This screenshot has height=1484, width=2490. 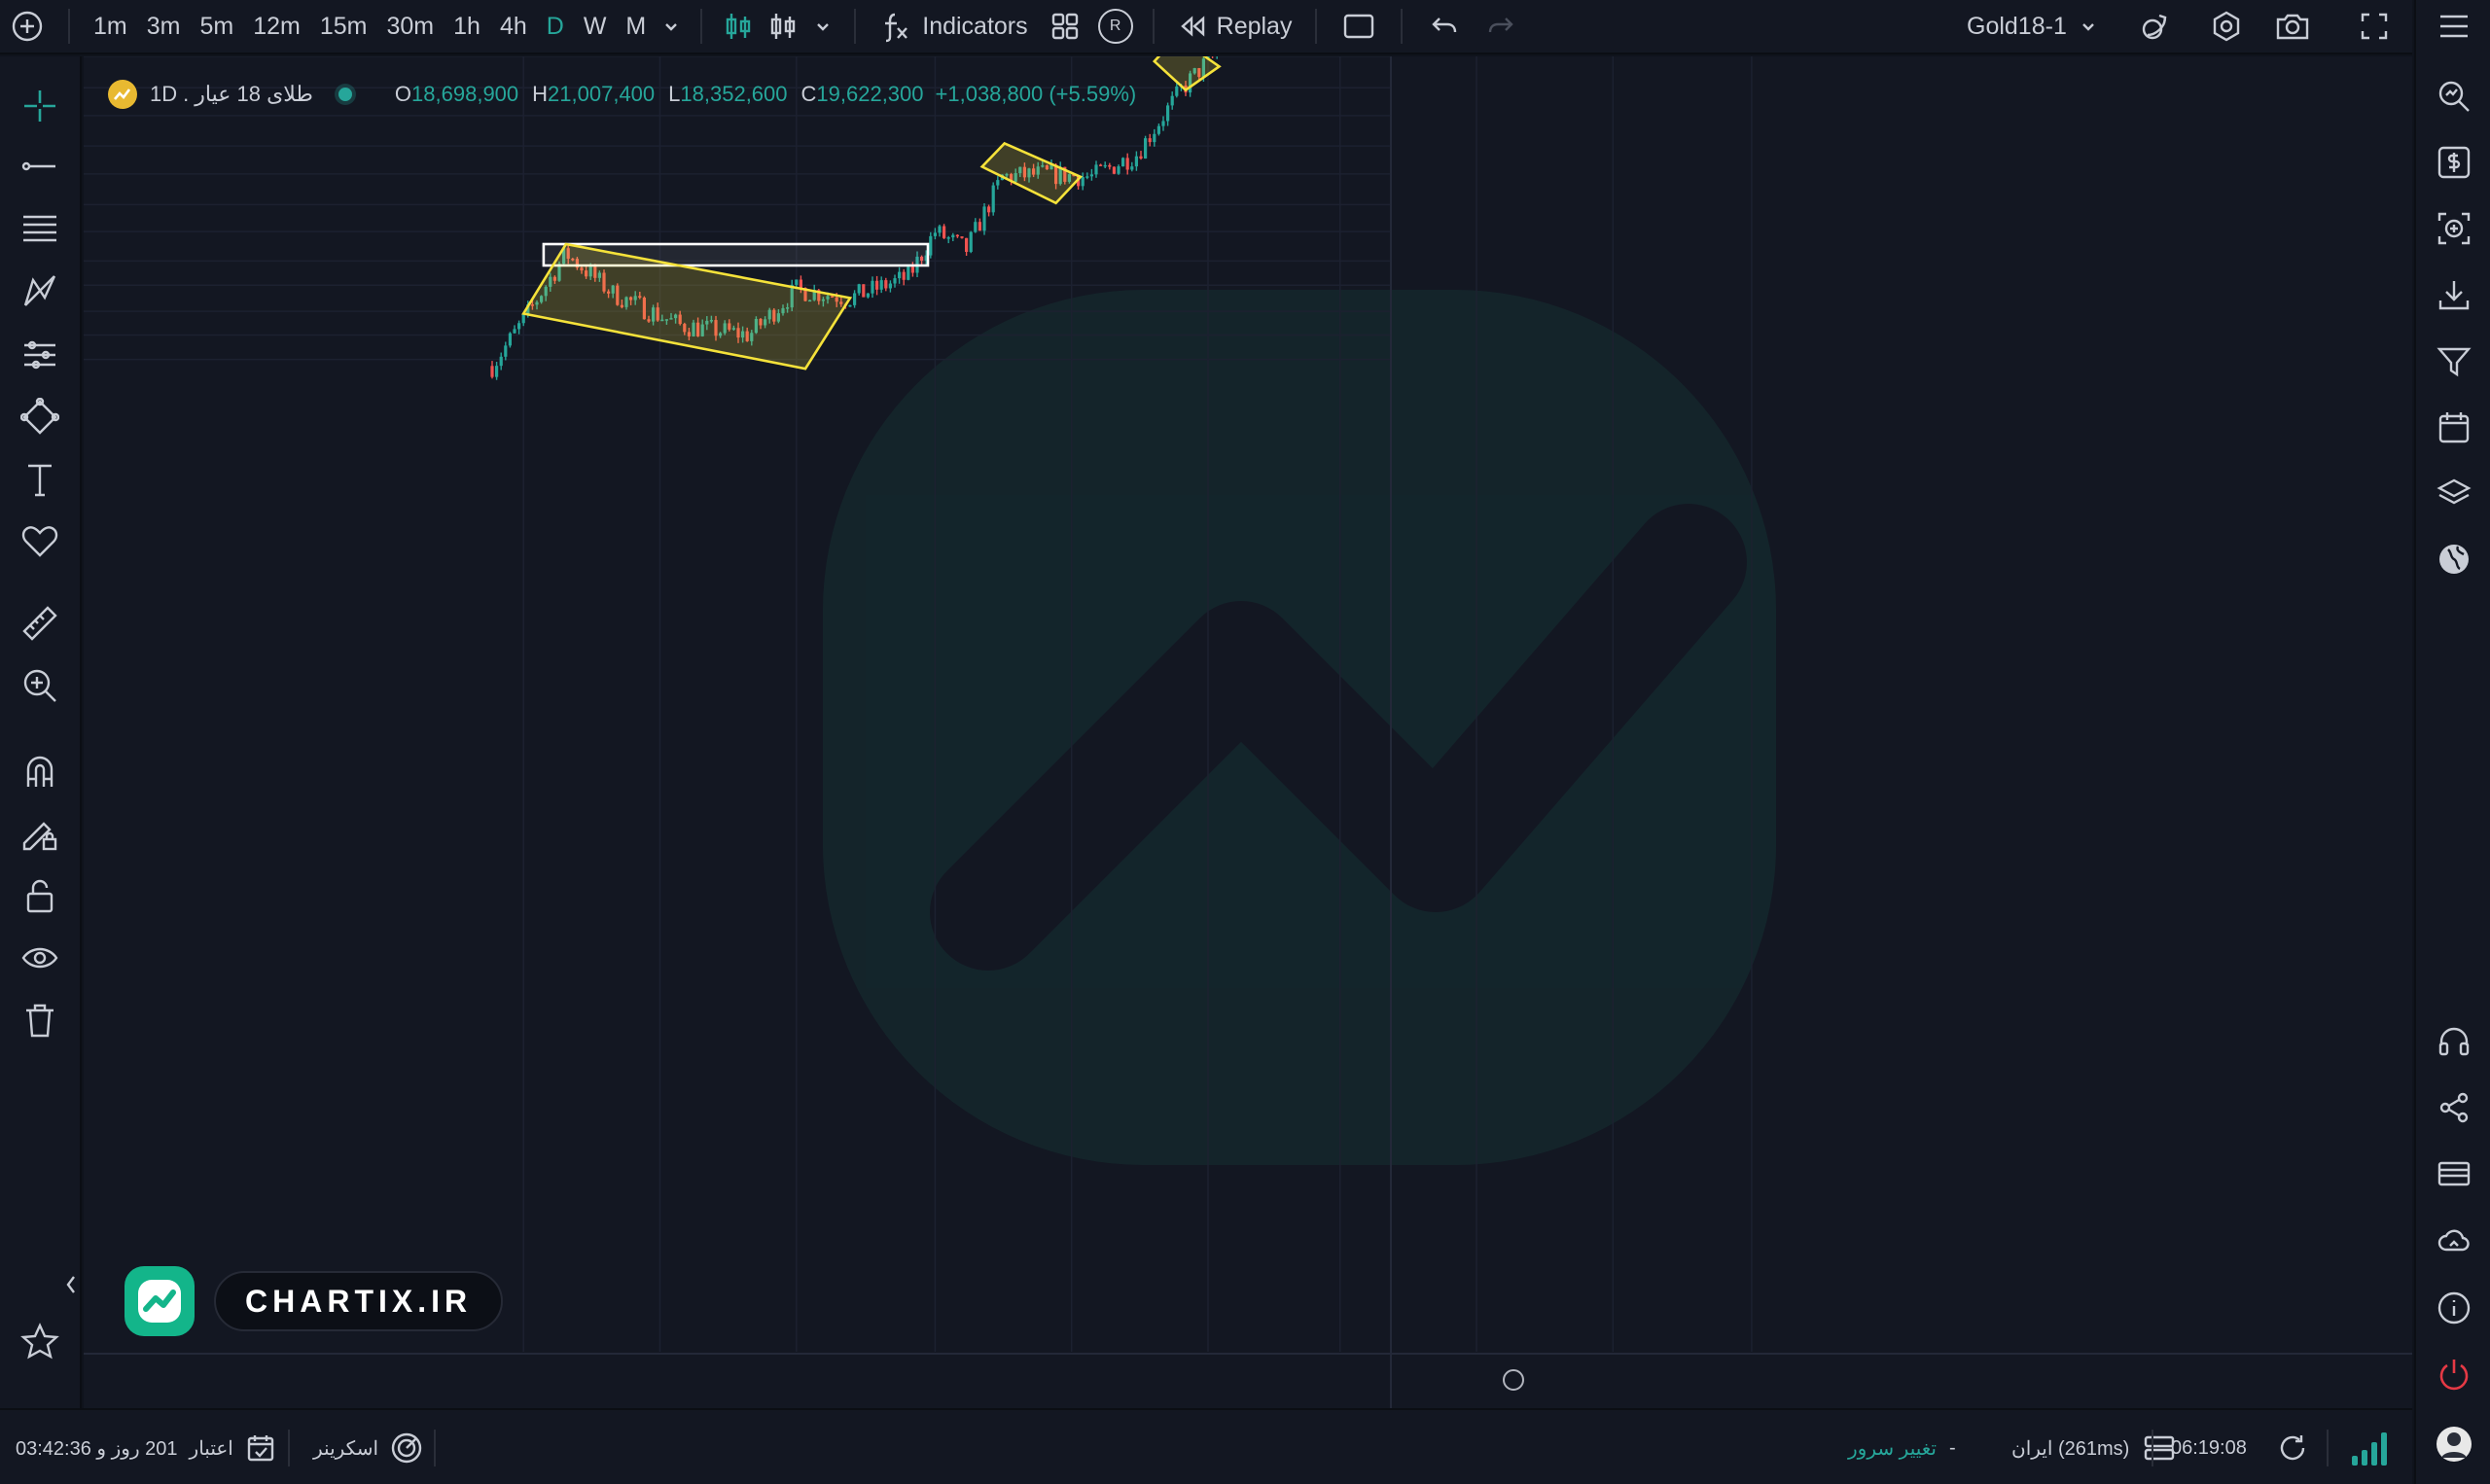 What do you see at coordinates (466, 26) in the screenshot?
I see `timeframe-button: 1h` at bounding box center [466, 26].